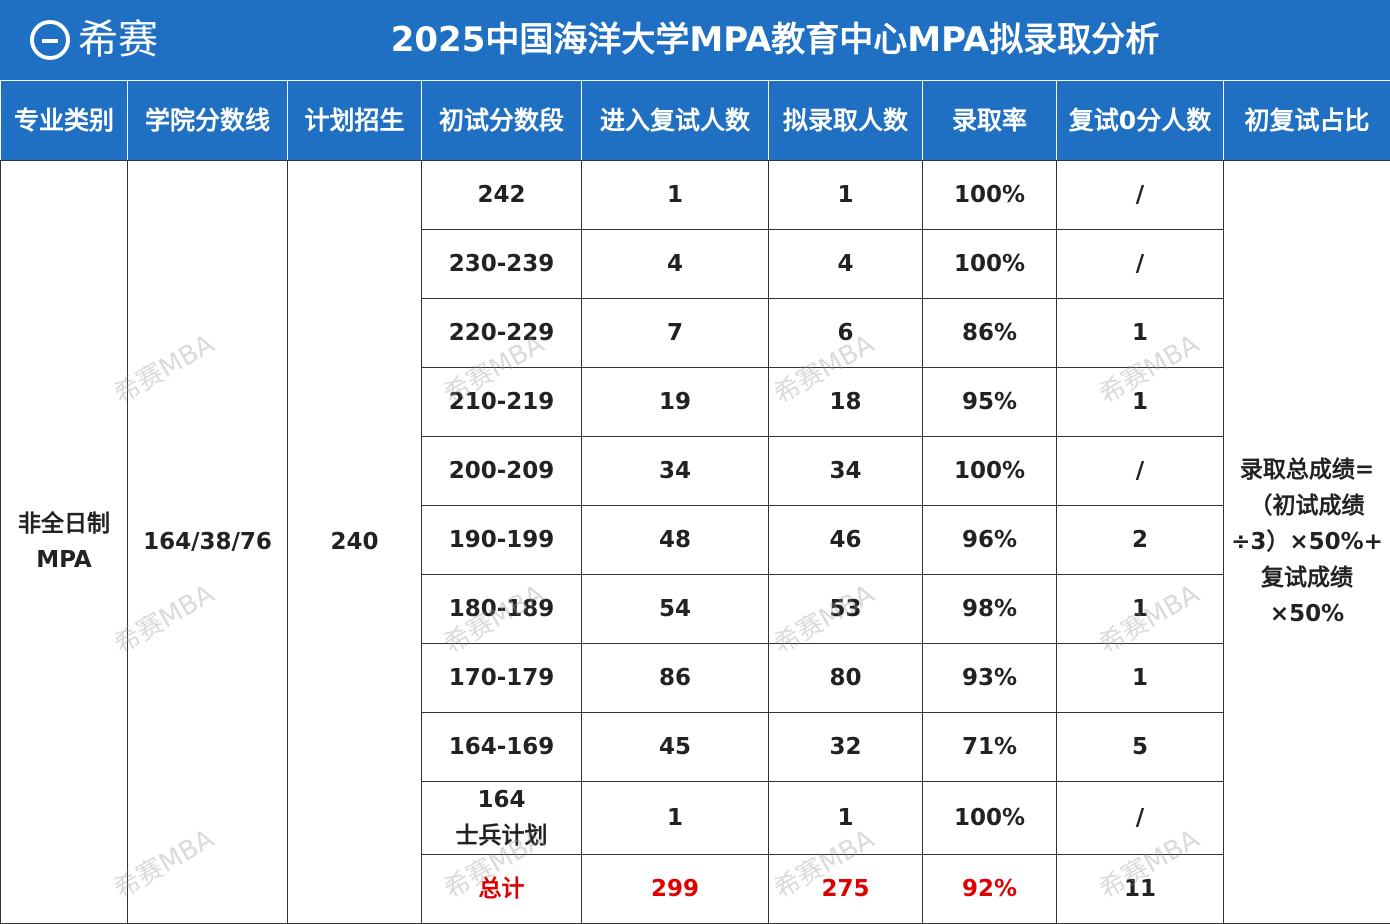 Image resolution: width=1390 pixels, height=924 pixels. I want to click on cell: 96%, so click(989, 540).